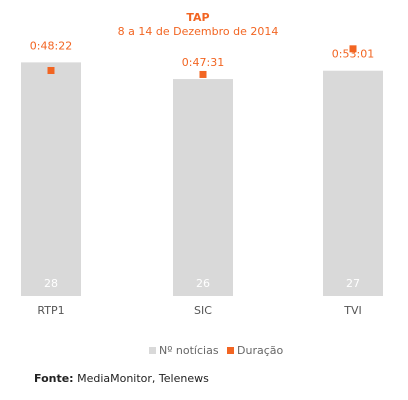  Describe the element at coordinates (352, 310) in the screenshot. I see `x-tick-label: TVI` at that location.